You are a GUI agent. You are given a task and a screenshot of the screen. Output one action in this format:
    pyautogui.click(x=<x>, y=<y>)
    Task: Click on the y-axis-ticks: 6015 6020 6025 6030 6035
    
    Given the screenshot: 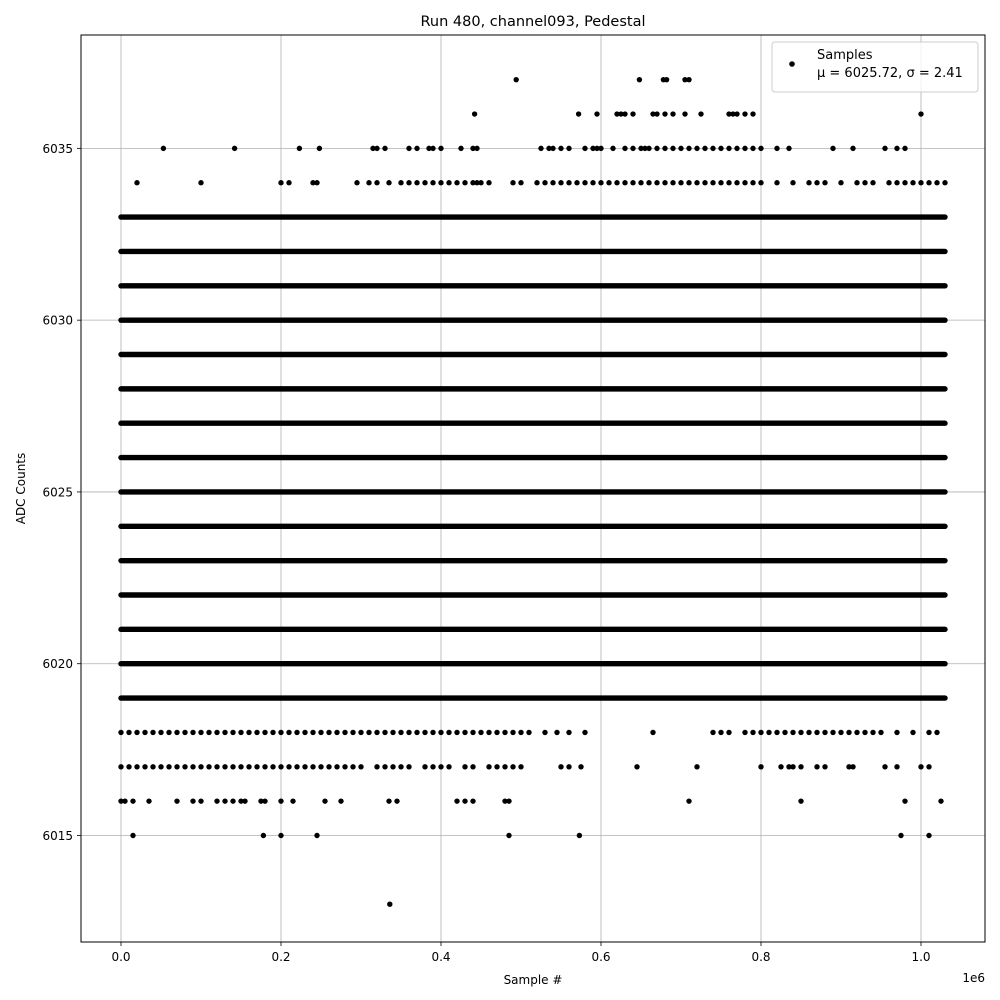 What is the action you would take?
    pyautogui.click(x=61, y=492)
    